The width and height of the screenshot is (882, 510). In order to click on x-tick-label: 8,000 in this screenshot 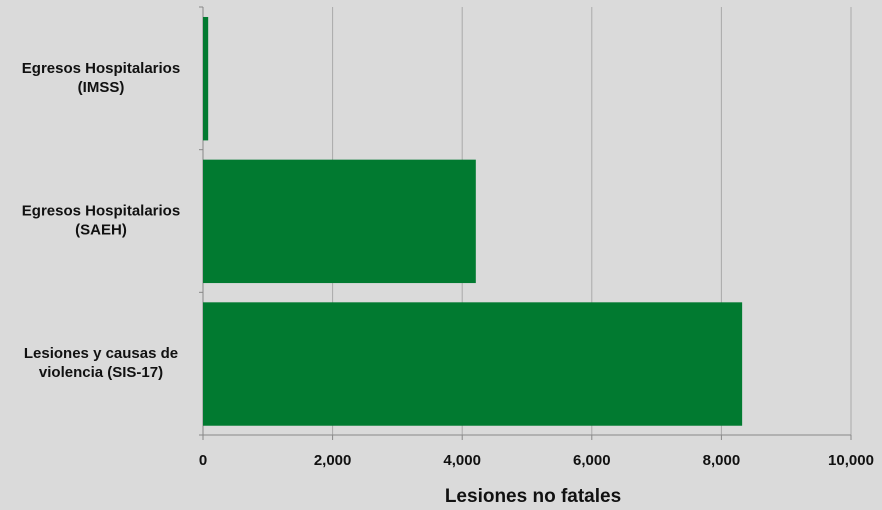, I will do `click(722, 460)`.